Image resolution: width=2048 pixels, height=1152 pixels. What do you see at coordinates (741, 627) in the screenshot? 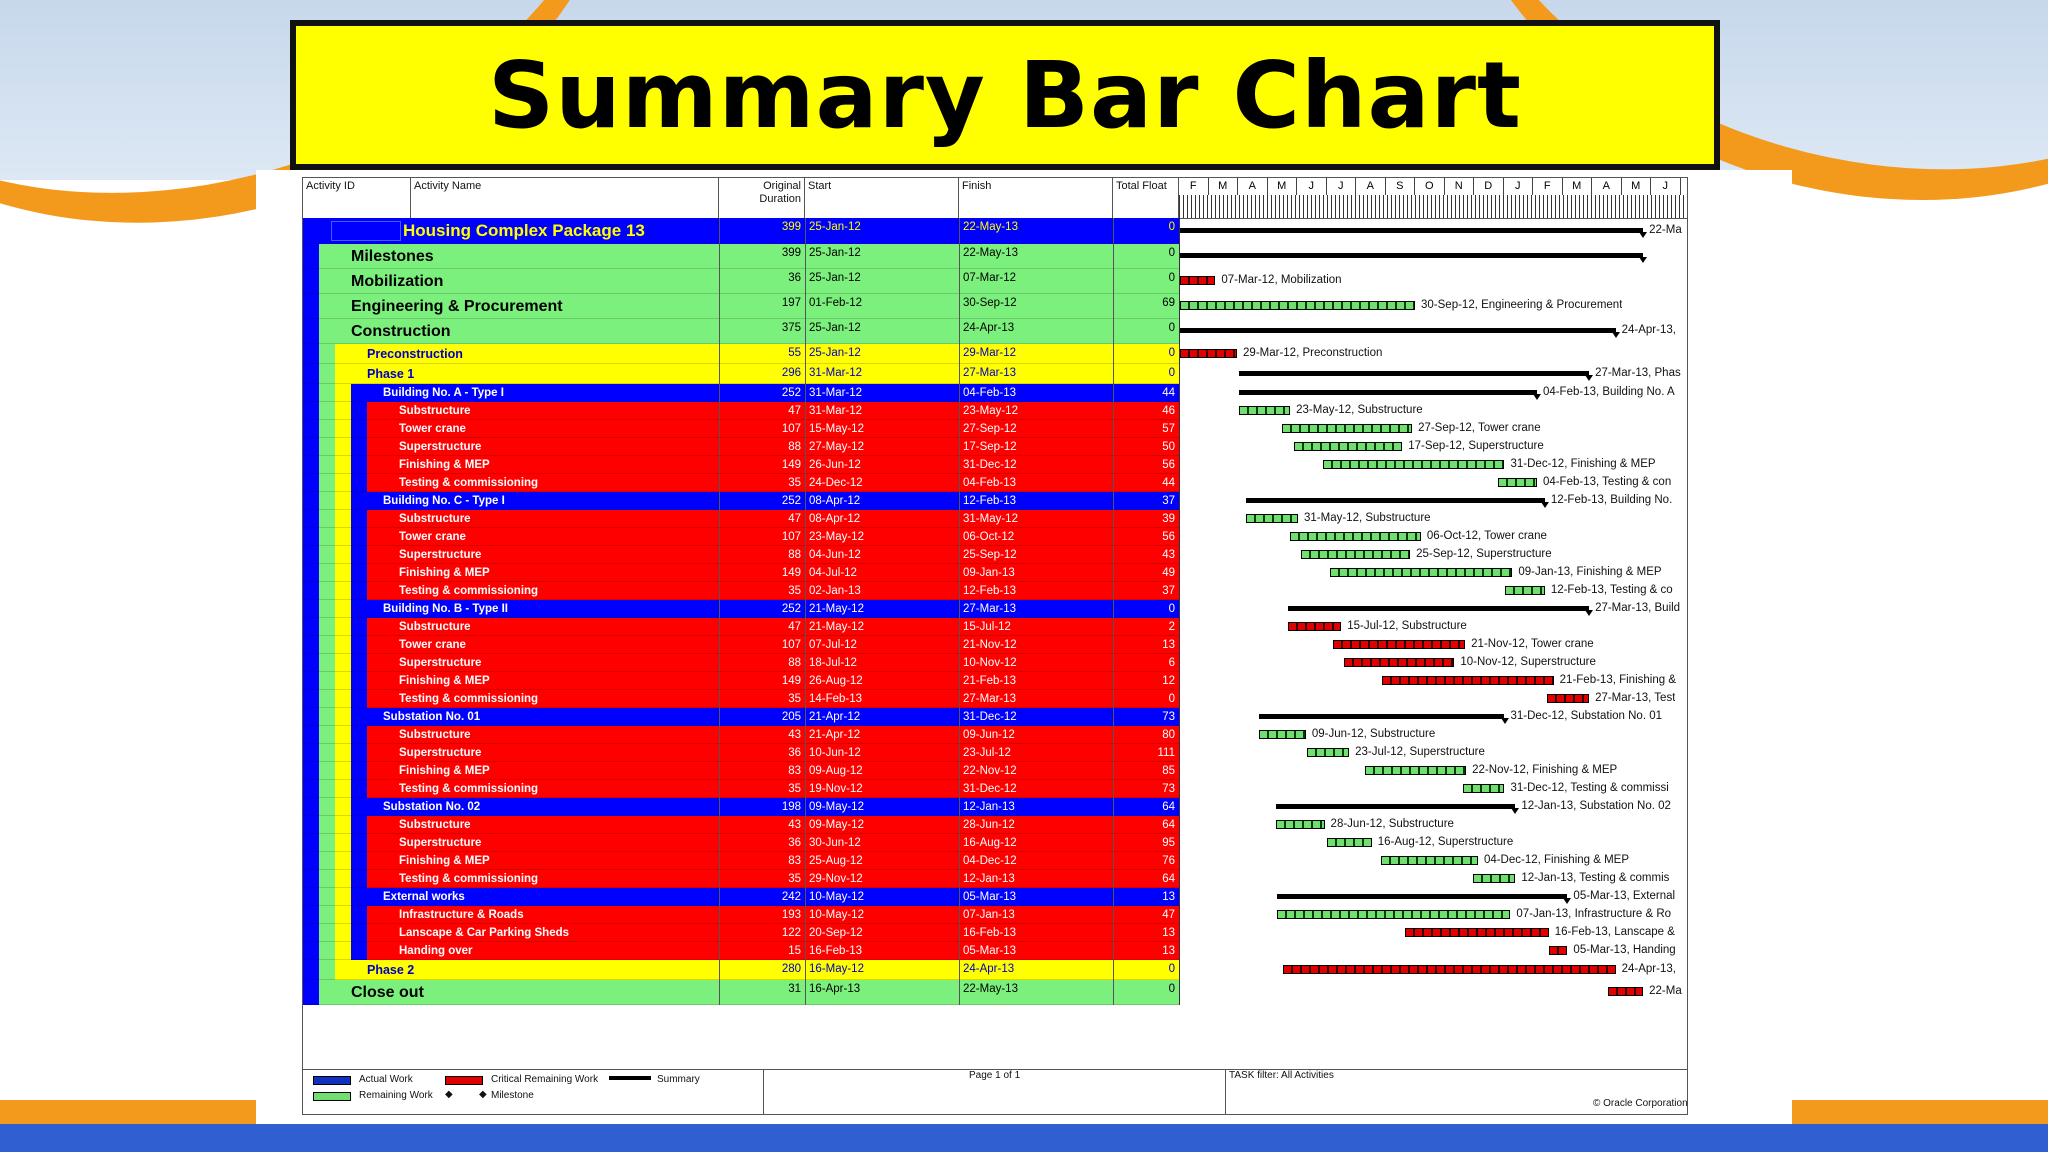
I see `activity-row: Substructure 47 21-May-12 15-Jul-12 2` at bounding box center [741, 627].